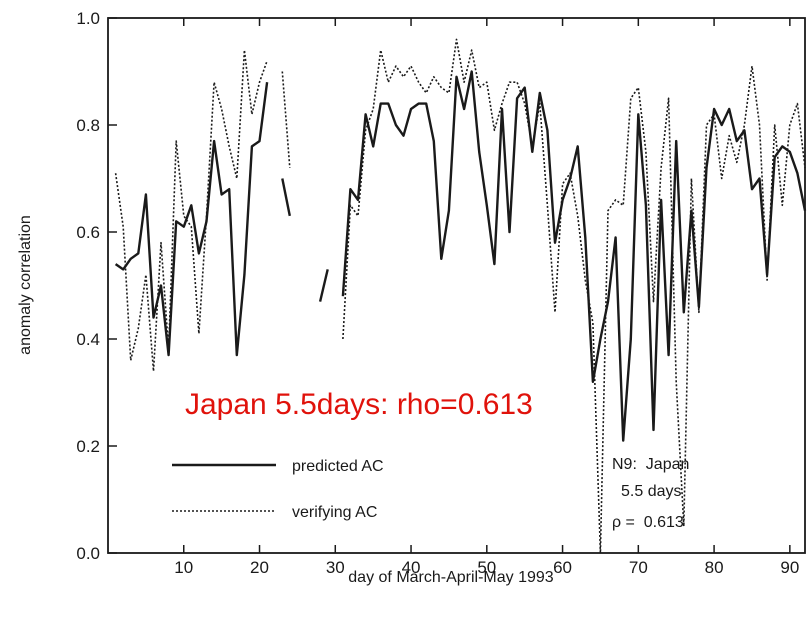 This screenshot has width=809, height=621. Describe the element at coordinates (650, 464) in the screenshot. I see `annotation-line-1: N9: Japan` at that location.